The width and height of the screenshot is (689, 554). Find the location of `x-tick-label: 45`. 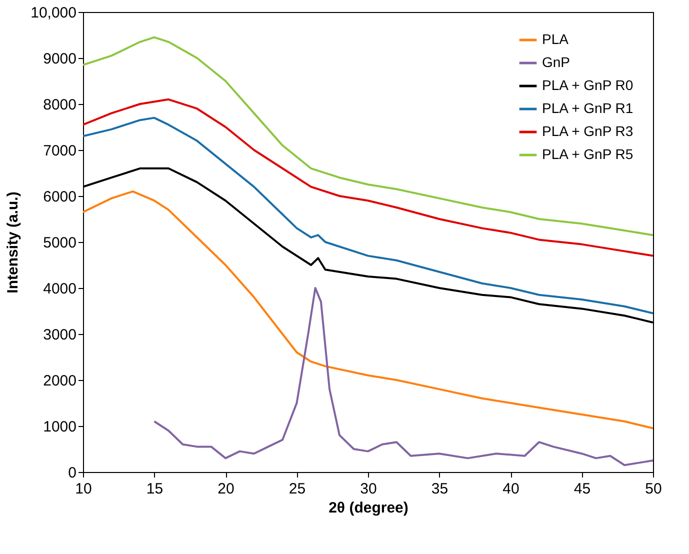

x-tick-label: 45 is located at coordinates (582, 489).